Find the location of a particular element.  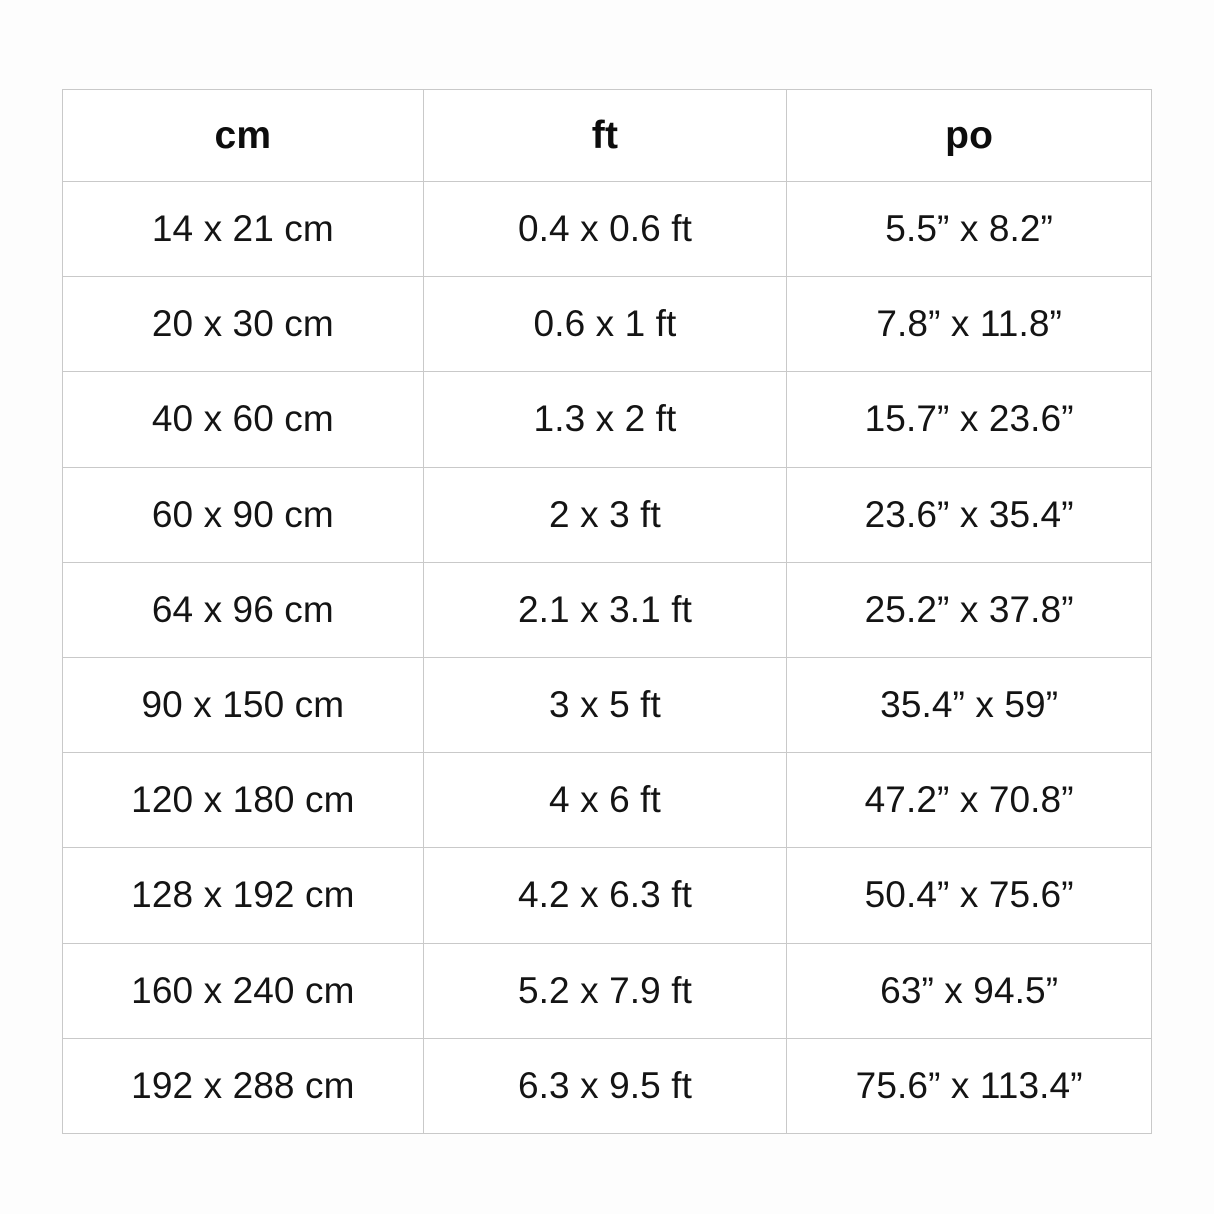

column-header-cm: cm is located at coordinates (243, 135).